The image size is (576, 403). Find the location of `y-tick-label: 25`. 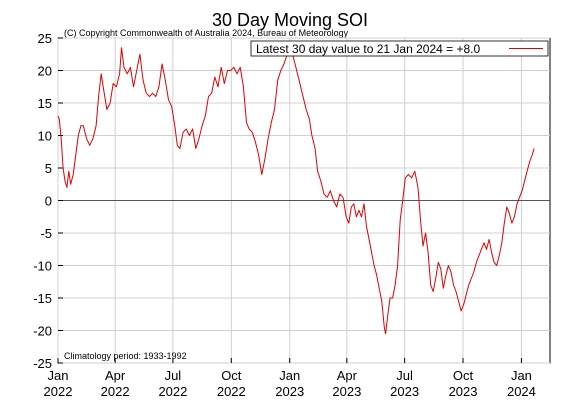

y-tick-label: 25 is located at coordinates (45, 38).